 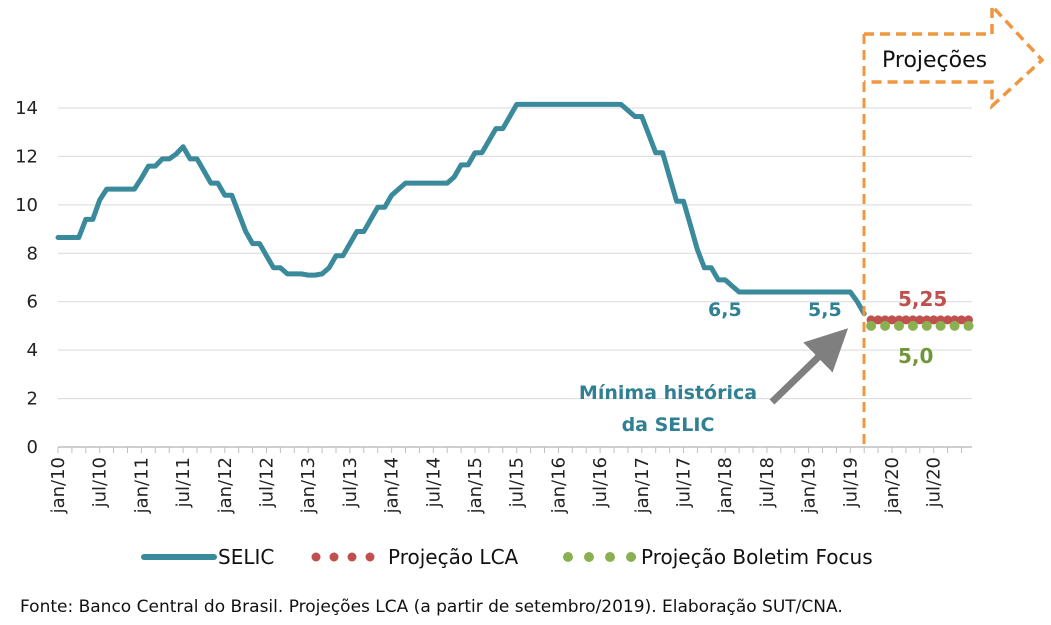 I want to click on x-tick-label: jan/19, so click(x=809, y=485).